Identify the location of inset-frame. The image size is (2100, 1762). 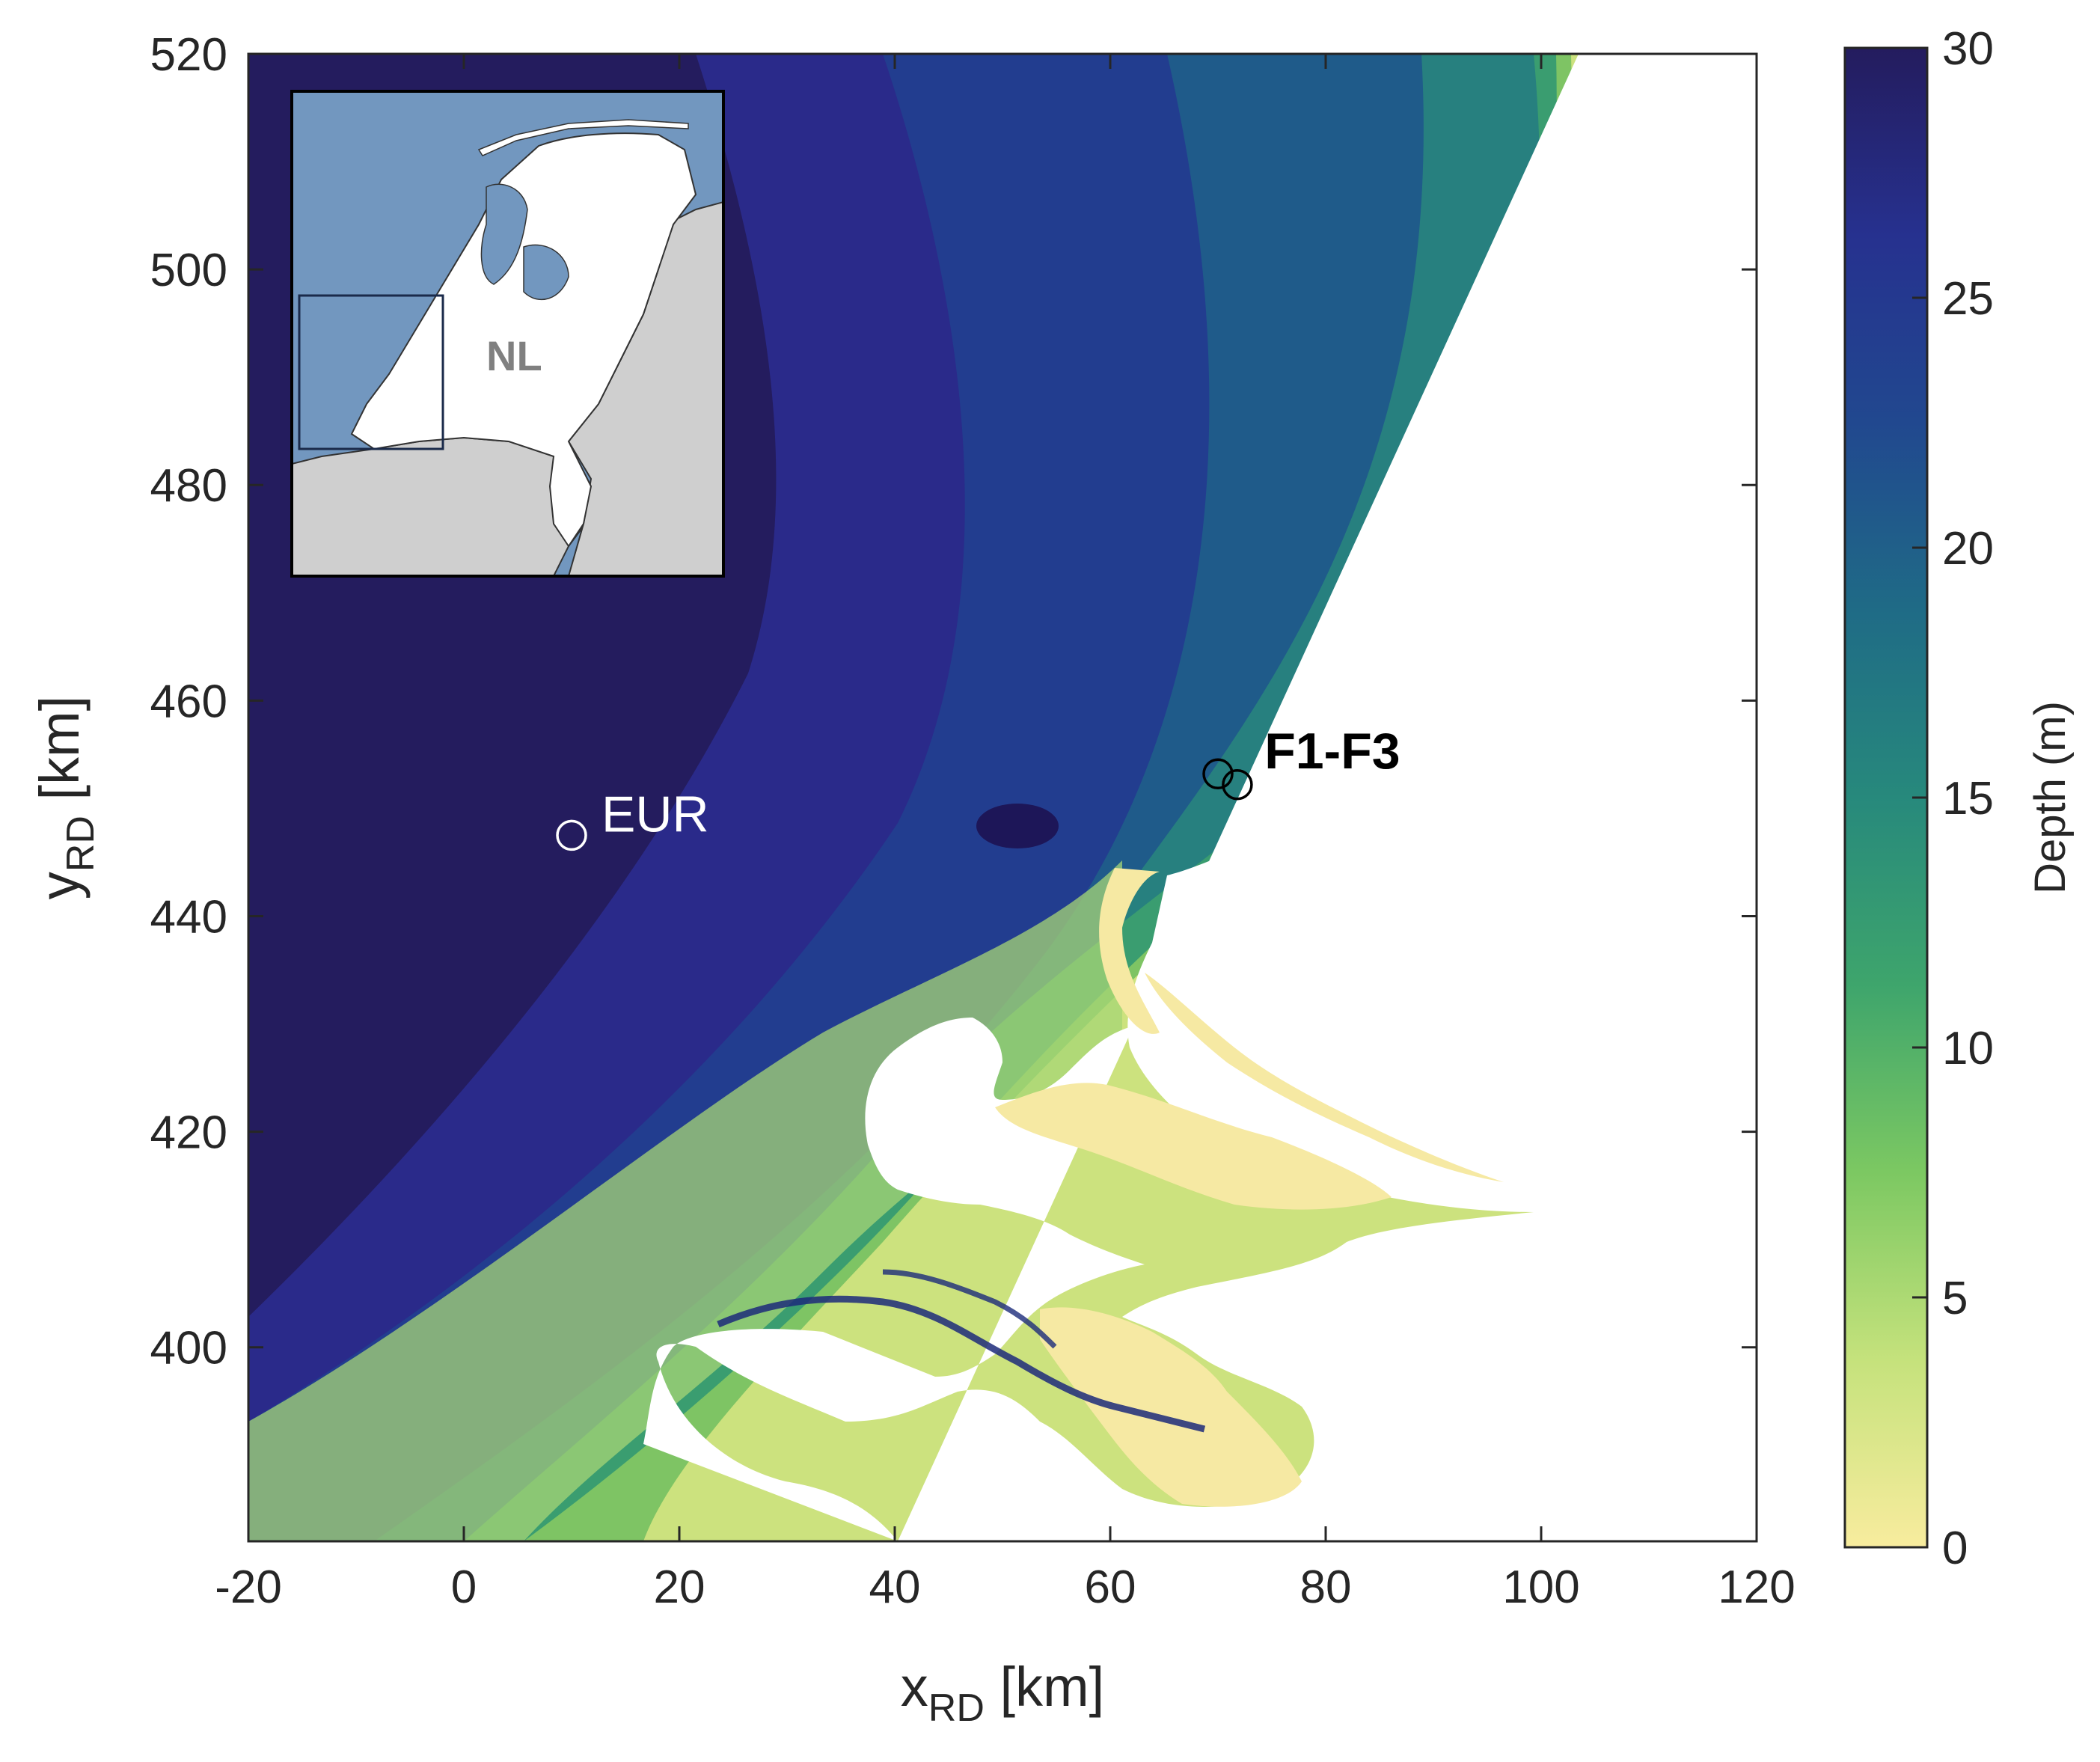
(508, 334).